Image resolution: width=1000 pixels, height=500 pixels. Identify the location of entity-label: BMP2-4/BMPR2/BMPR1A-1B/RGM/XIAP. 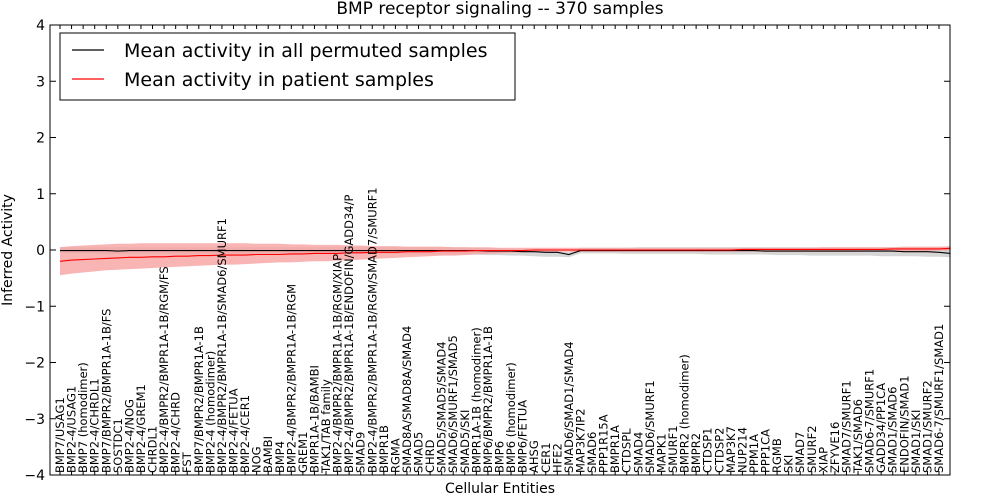
(338, 363).